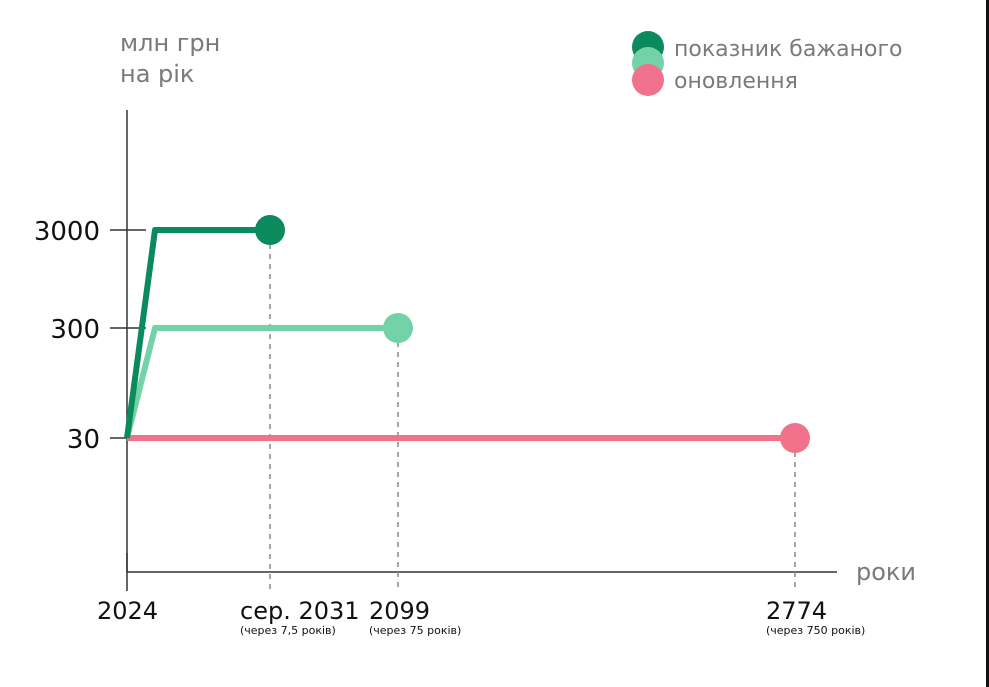  I want to click on x-tick-sublabel: (через 750 років), so click(815, 630).